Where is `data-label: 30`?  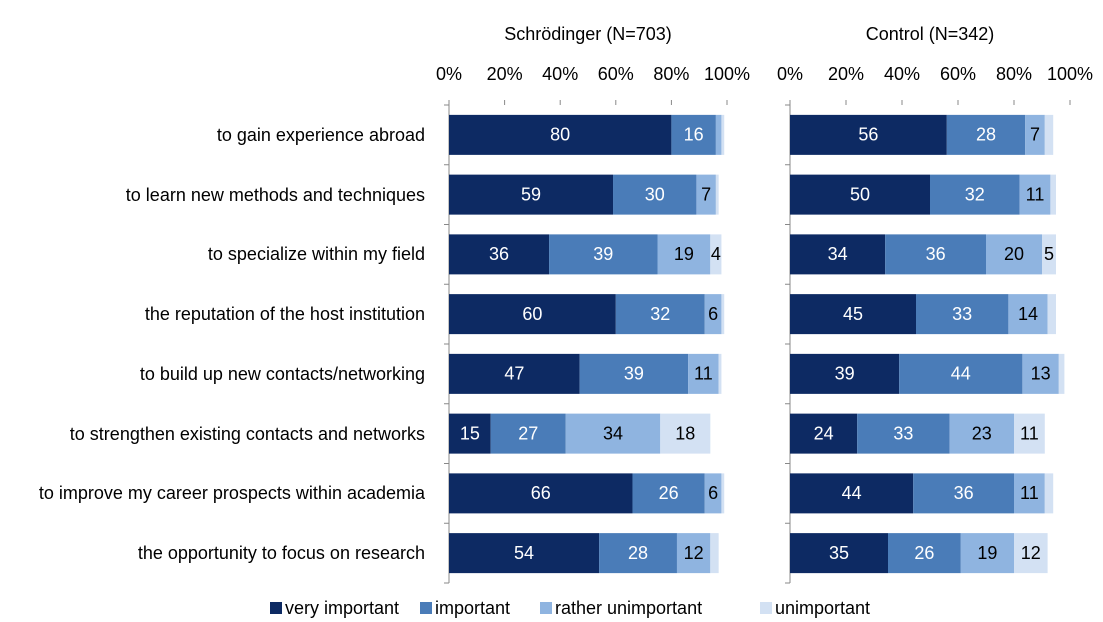 data-label: 30 is located at coordinates (655, 194).